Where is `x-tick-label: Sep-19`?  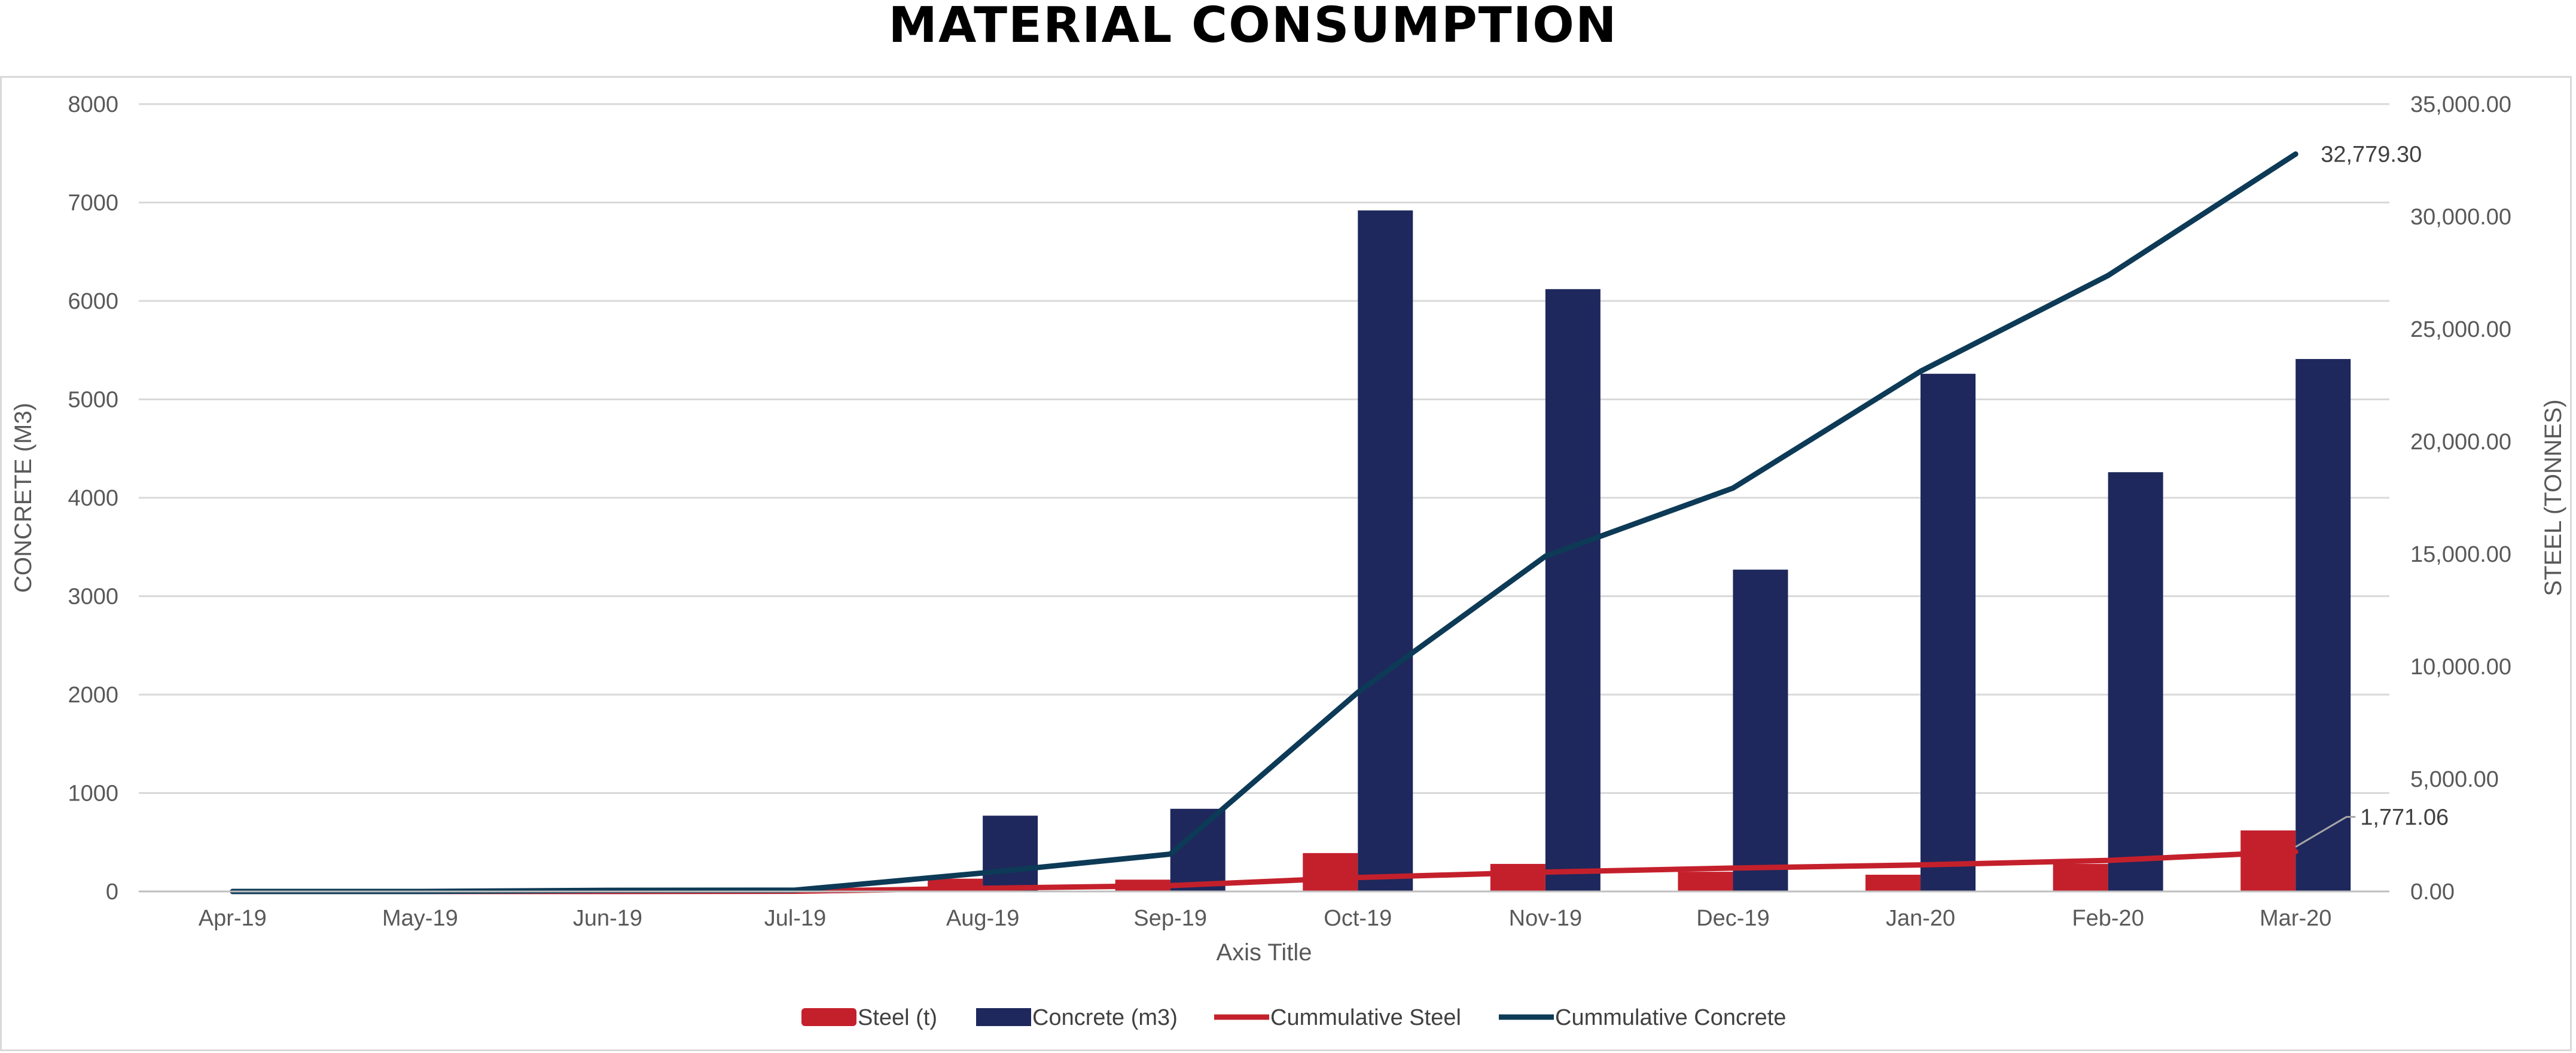 x-tick-label: Sep-19 is located at coordinates (1170, 918).